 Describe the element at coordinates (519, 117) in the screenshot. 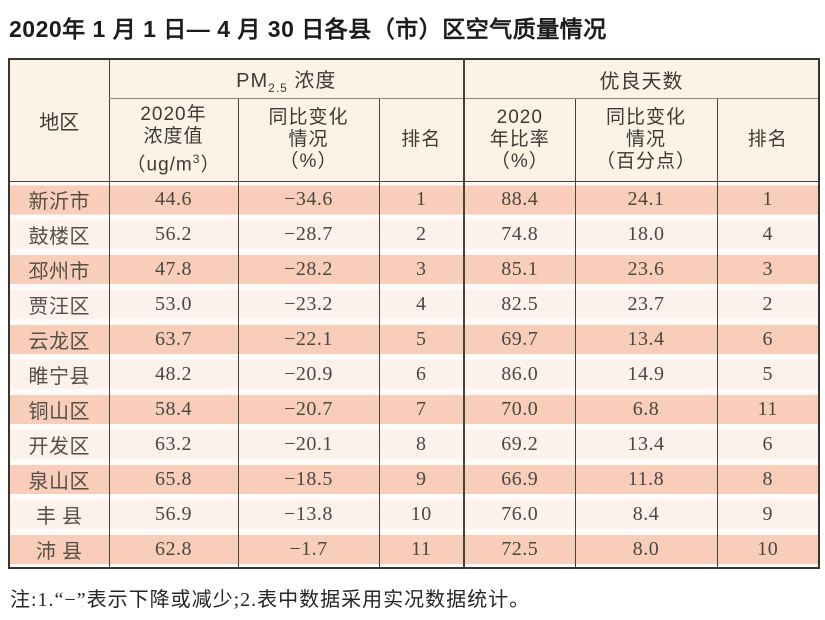

I see `header-line: 2020` at that location.